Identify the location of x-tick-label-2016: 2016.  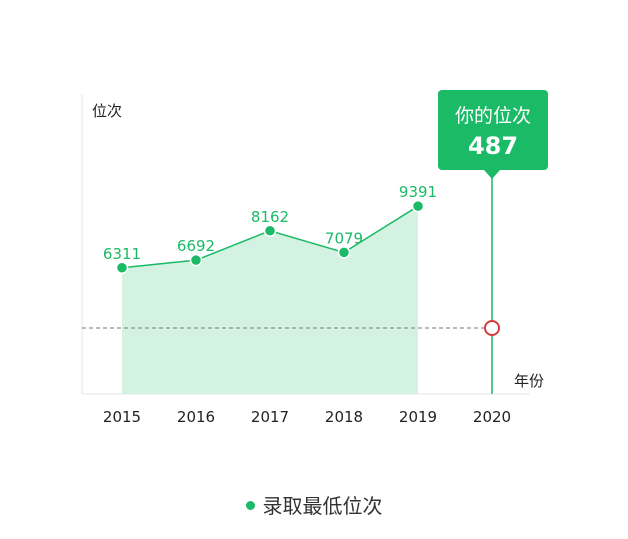
(196, 417).